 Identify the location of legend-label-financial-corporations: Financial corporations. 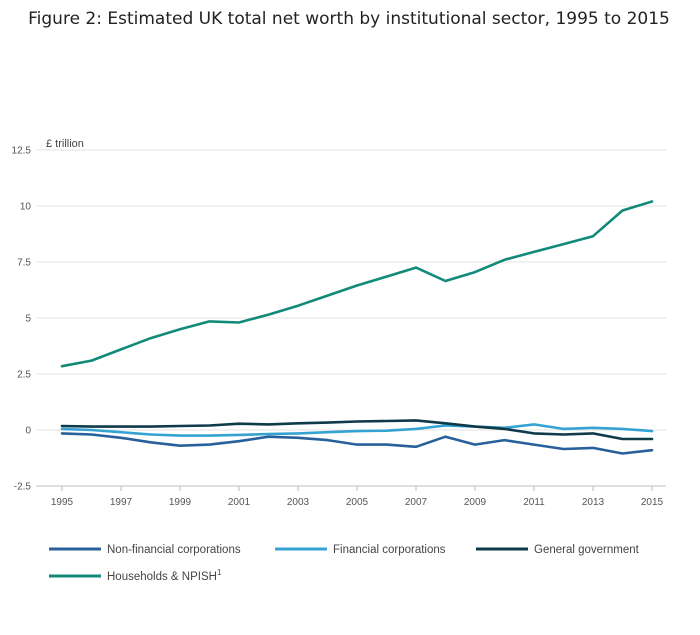
(389, 550).